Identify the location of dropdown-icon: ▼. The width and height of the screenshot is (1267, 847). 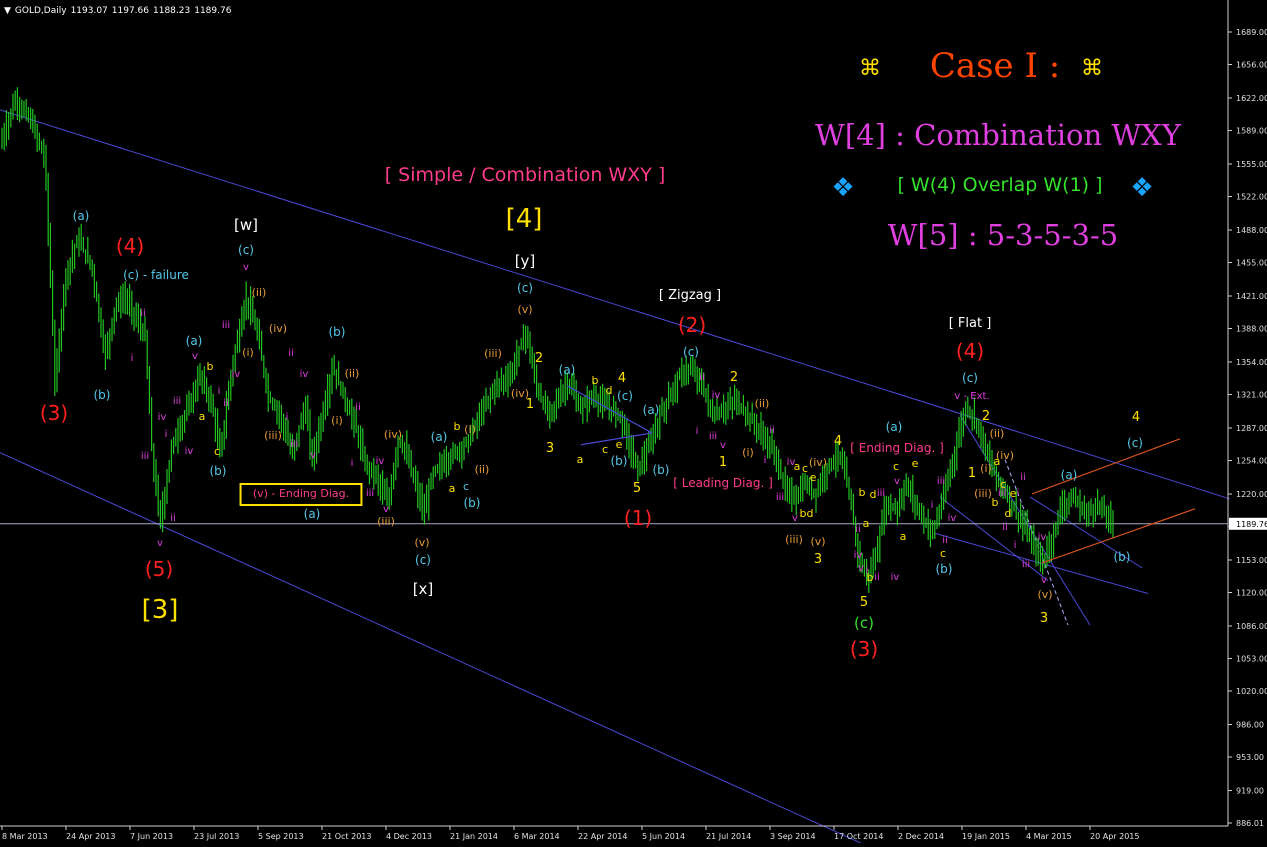
(7, 11).